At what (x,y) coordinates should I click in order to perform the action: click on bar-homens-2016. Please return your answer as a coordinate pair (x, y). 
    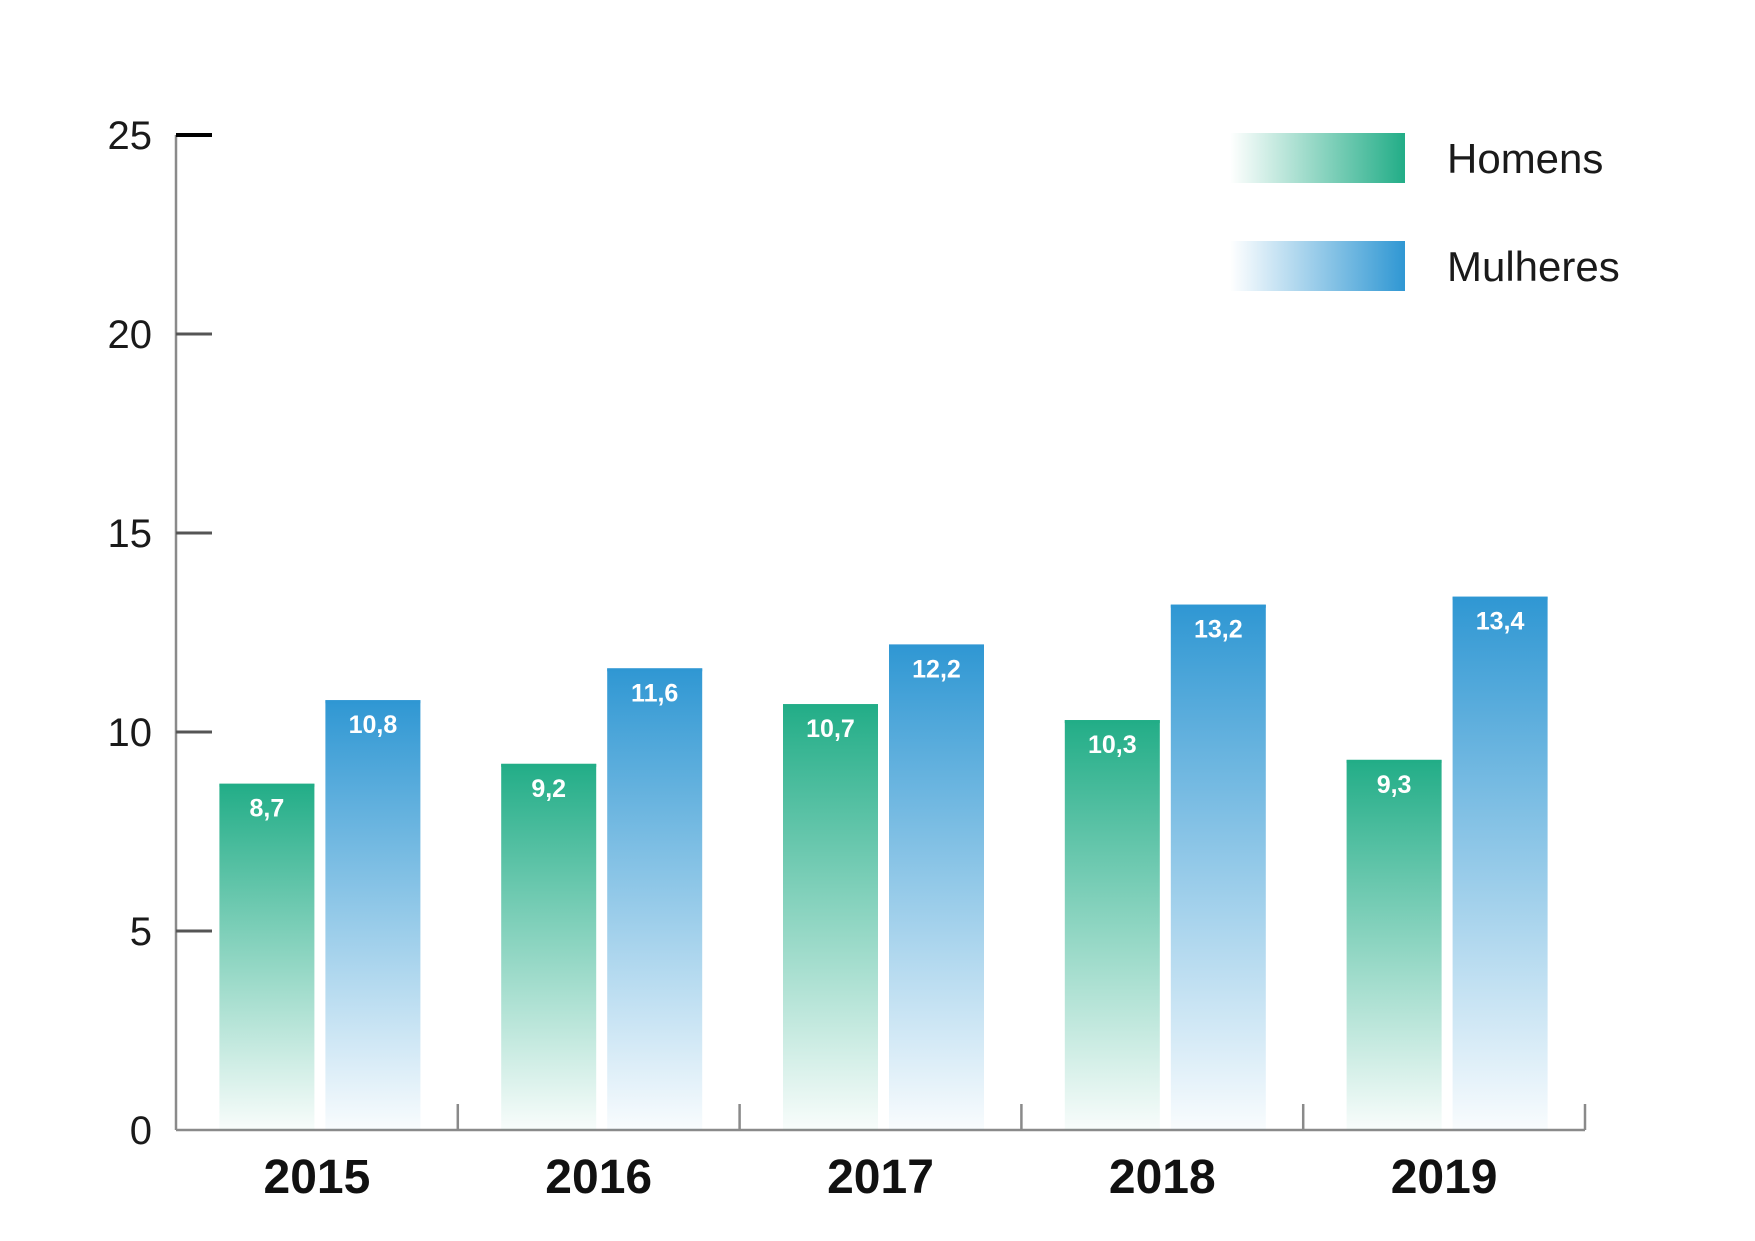
    Looking at the image, I should click on (549, 946).